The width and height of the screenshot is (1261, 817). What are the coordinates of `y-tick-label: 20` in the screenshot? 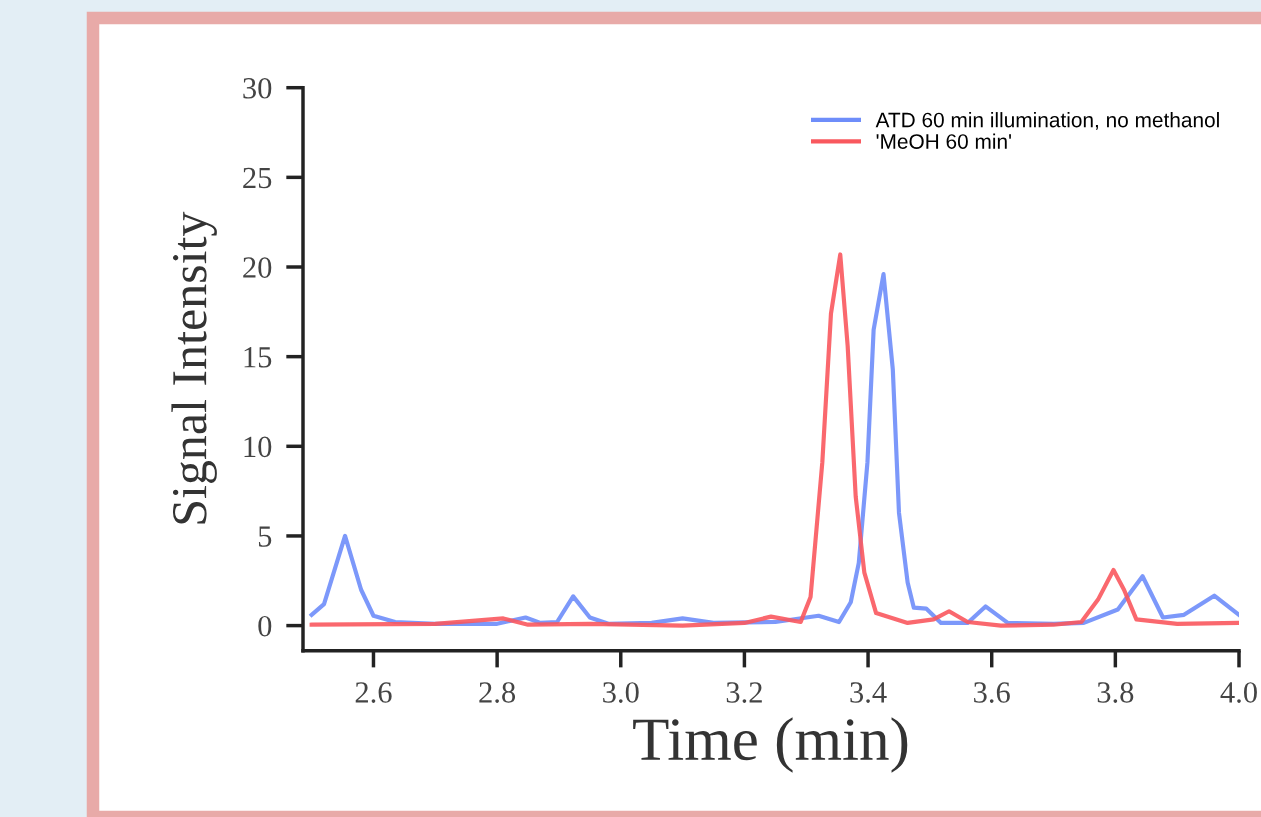 It's located at (257, 267).